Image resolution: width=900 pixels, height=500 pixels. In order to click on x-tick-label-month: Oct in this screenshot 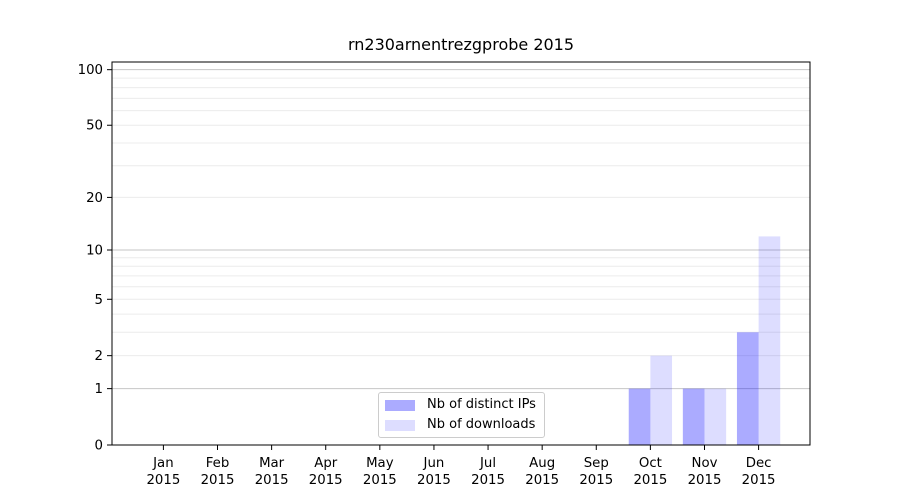, I will do `click(650, 463)`.